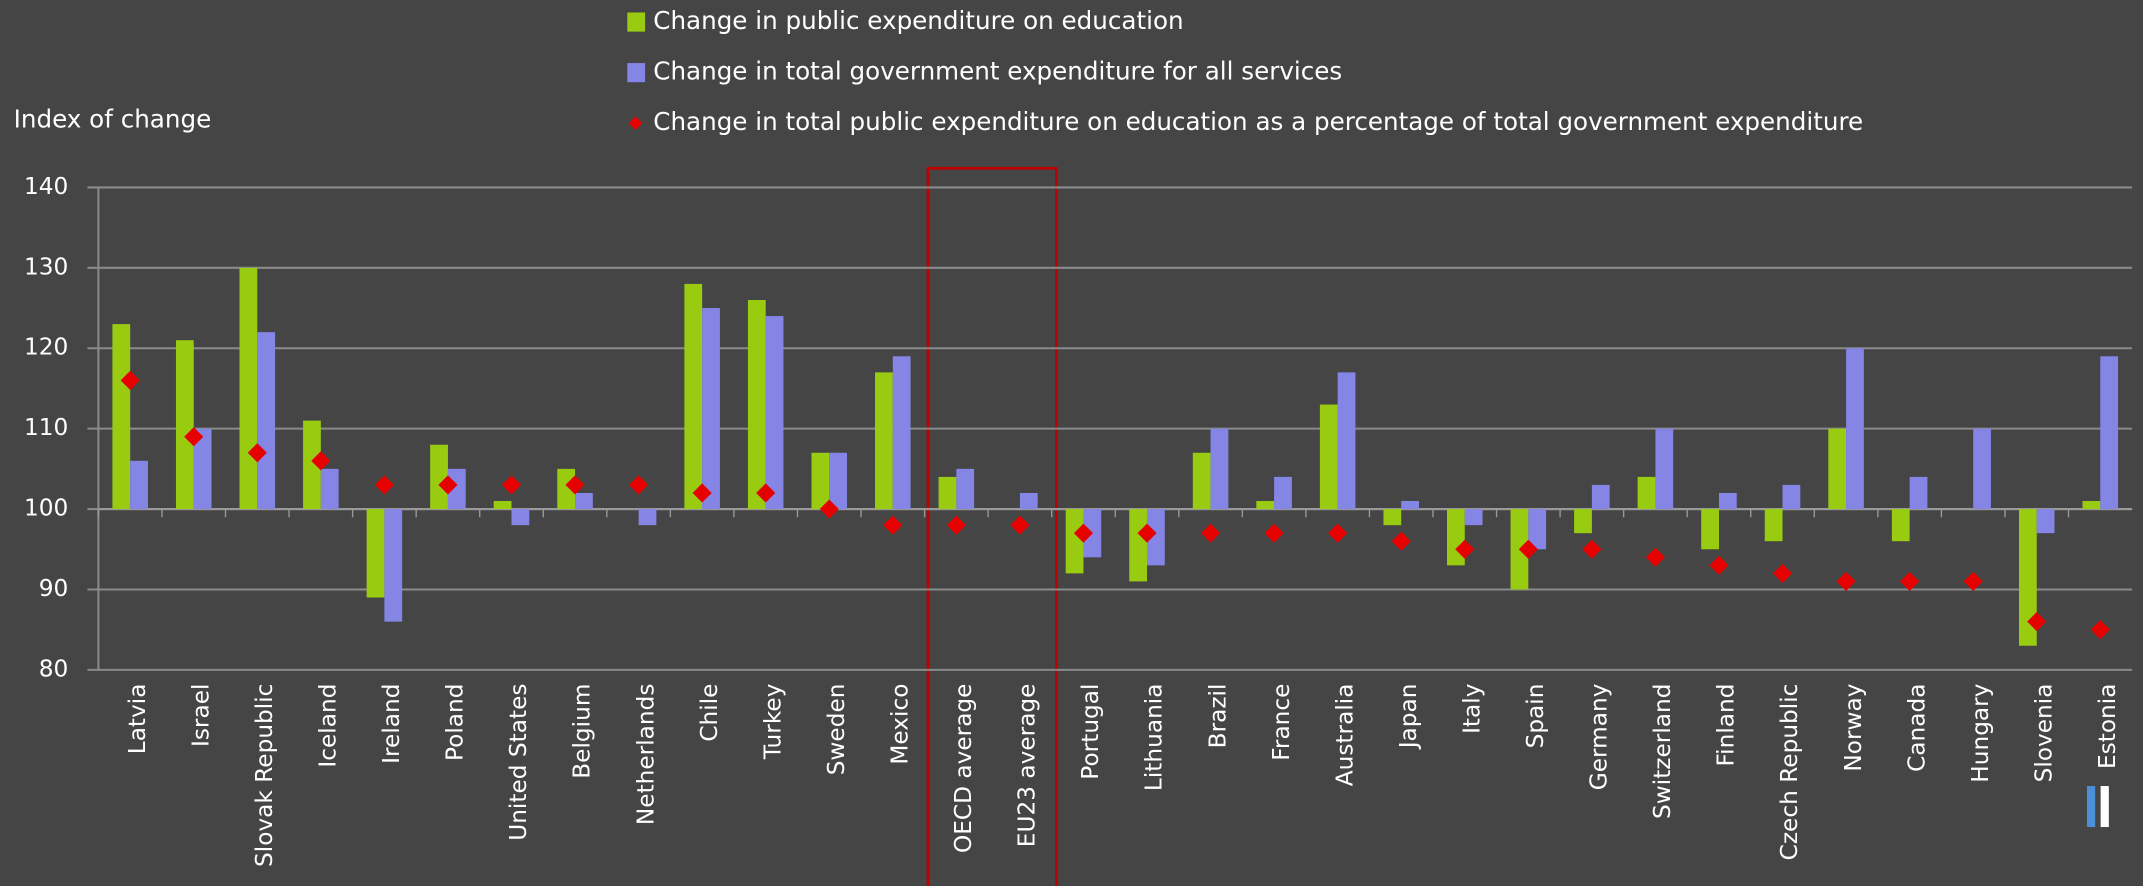  I want to click on x-tick-label: OECD average, so click(963, 768).